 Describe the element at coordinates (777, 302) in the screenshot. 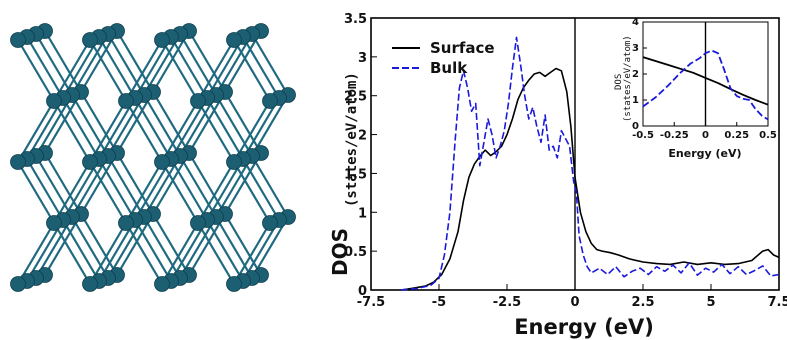

I see `x-tick-label: 7.5` at that location.